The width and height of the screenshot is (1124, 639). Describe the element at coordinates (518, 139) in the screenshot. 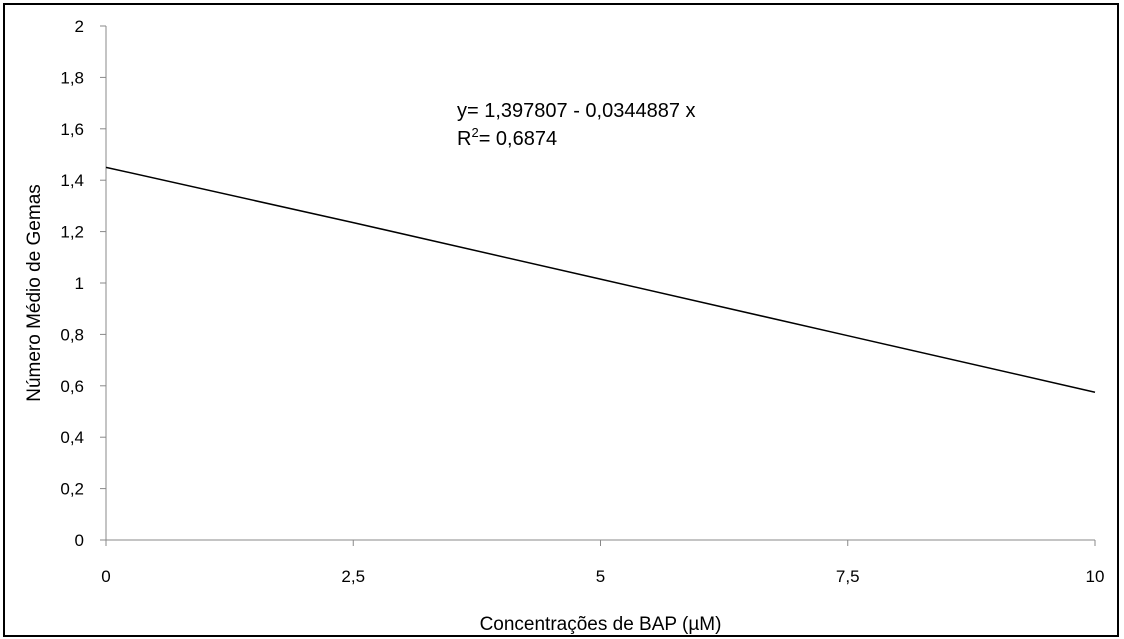

I see `r-squared-value: = 0,6874` at that location.